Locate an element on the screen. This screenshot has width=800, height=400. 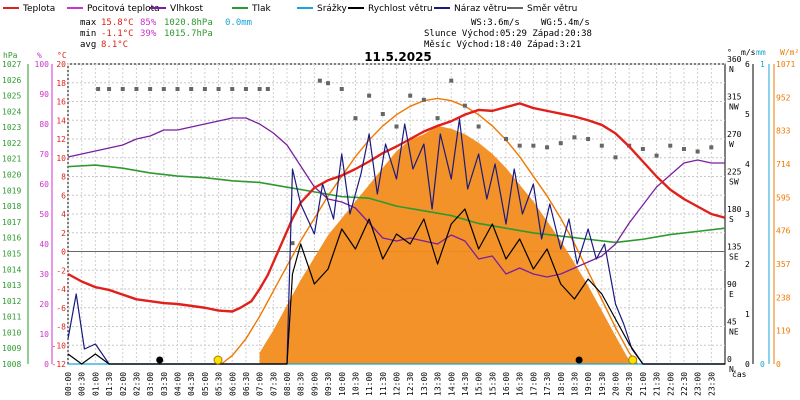
wind-direction-tick-label: 45 is located at coordinates (732, 322).